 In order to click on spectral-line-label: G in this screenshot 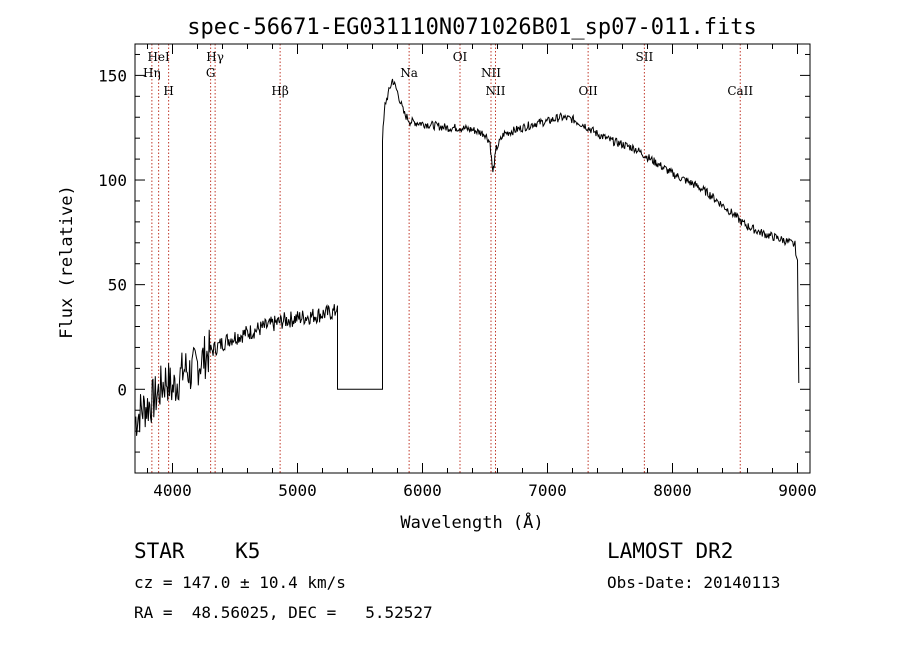, I will do `click(211, 73)`.